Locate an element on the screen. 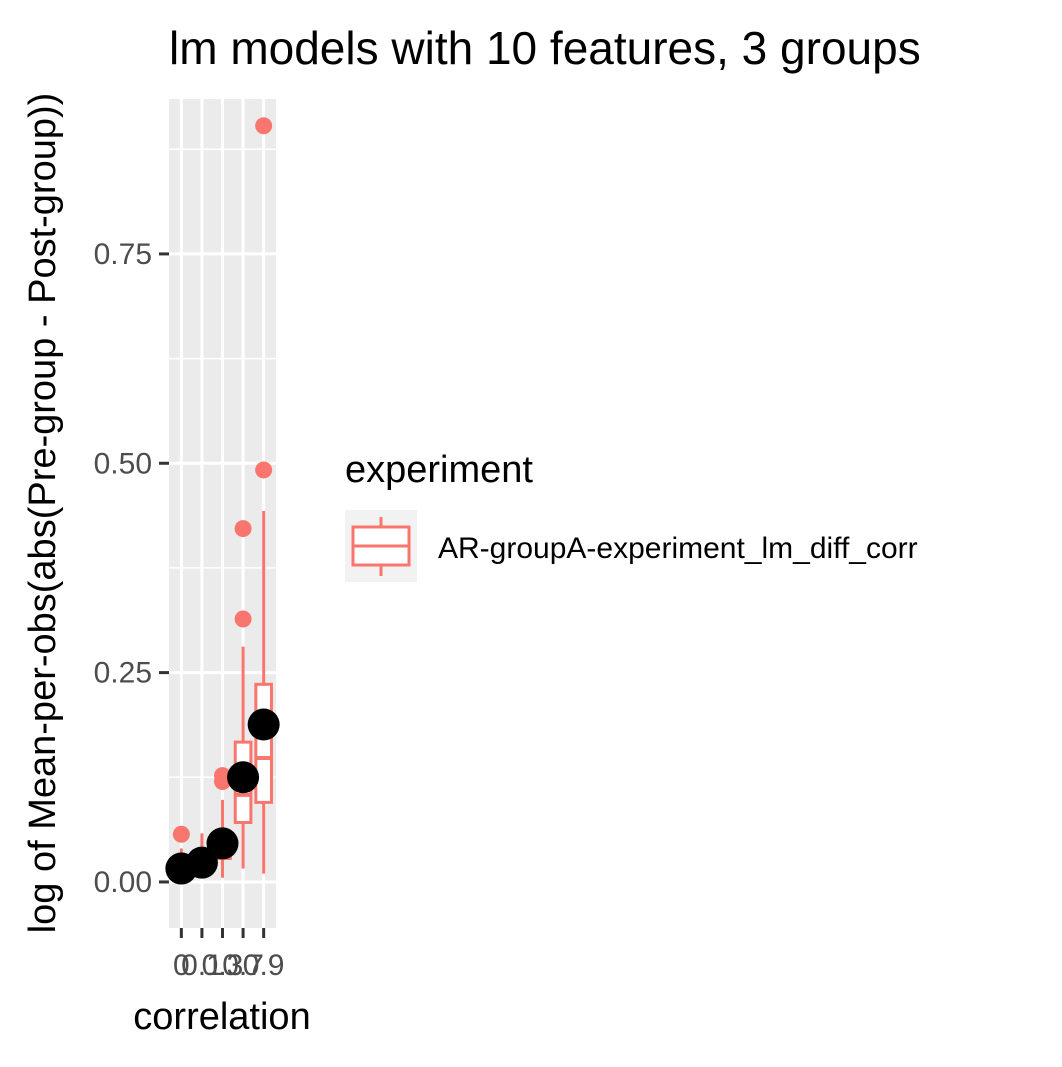 The height and width of the screenshot is (1067, 1062). y-tick-label: 0.00 is located at coordinates (123, 882).